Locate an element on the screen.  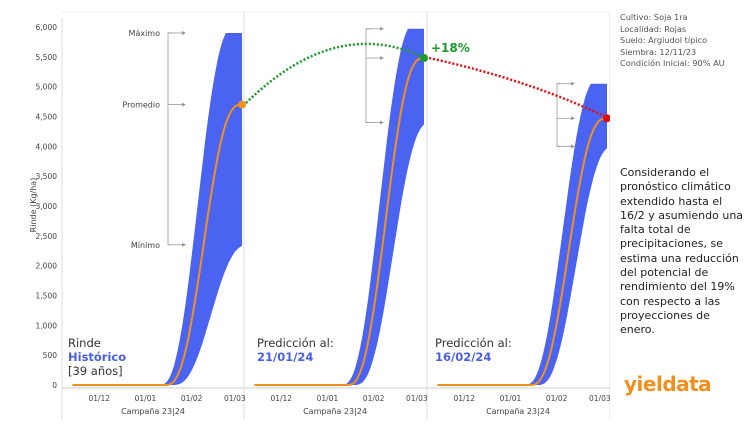
decrease-trend-line is located at coordinates (518, 88).